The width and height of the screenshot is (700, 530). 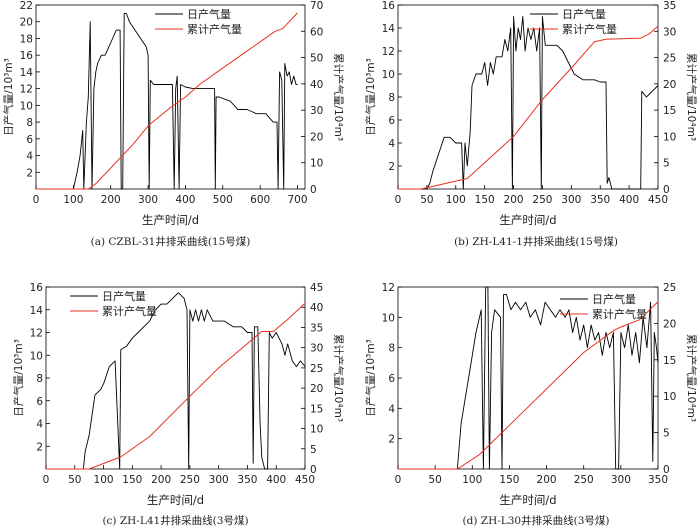 What do you see at coordinates (298, 200) in the screenshot?
I see `x-tick-label: 700` at bounding box center [298, 200].